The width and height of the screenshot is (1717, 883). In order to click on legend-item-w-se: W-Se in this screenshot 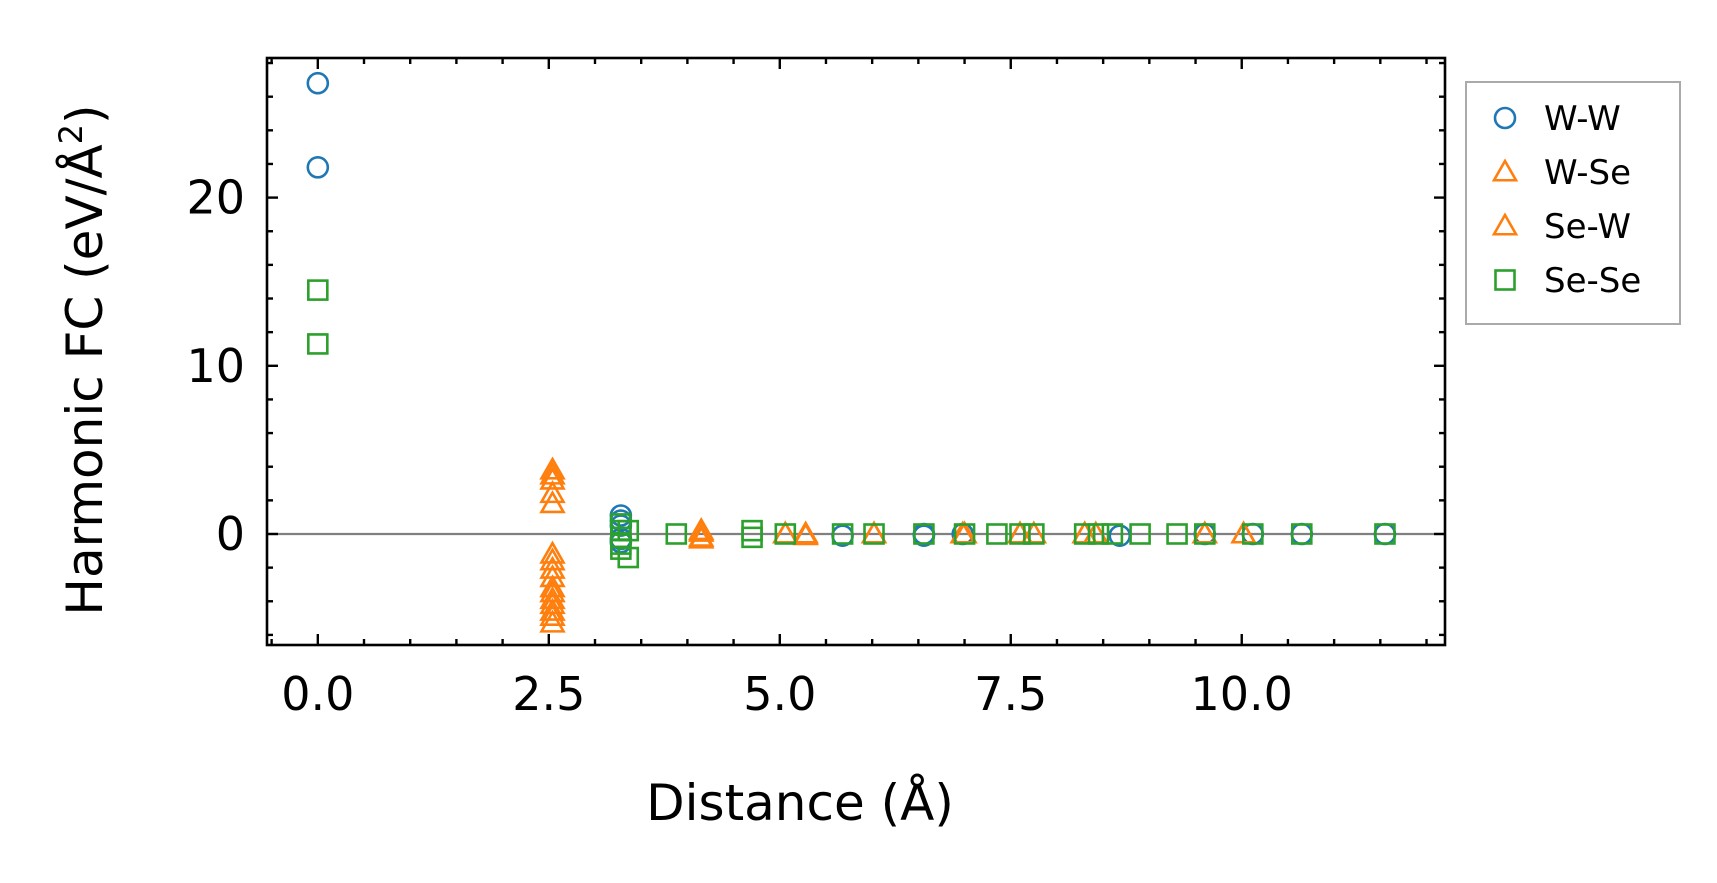, I will do `click(1561, 173)`.